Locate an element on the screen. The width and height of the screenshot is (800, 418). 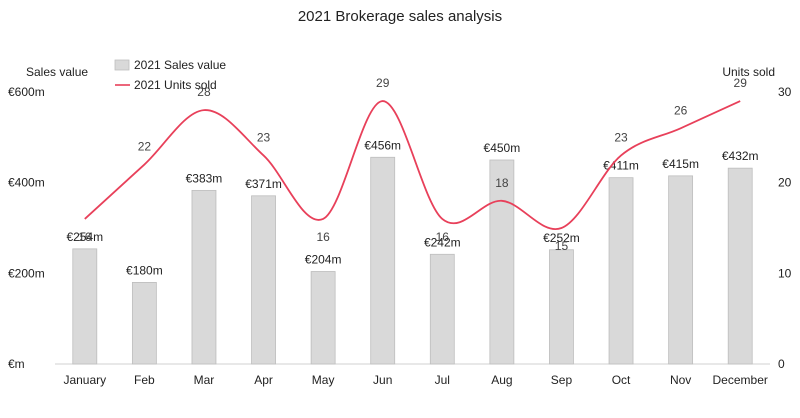
bar-value-label: €432m is located at coordinates (740, 156).